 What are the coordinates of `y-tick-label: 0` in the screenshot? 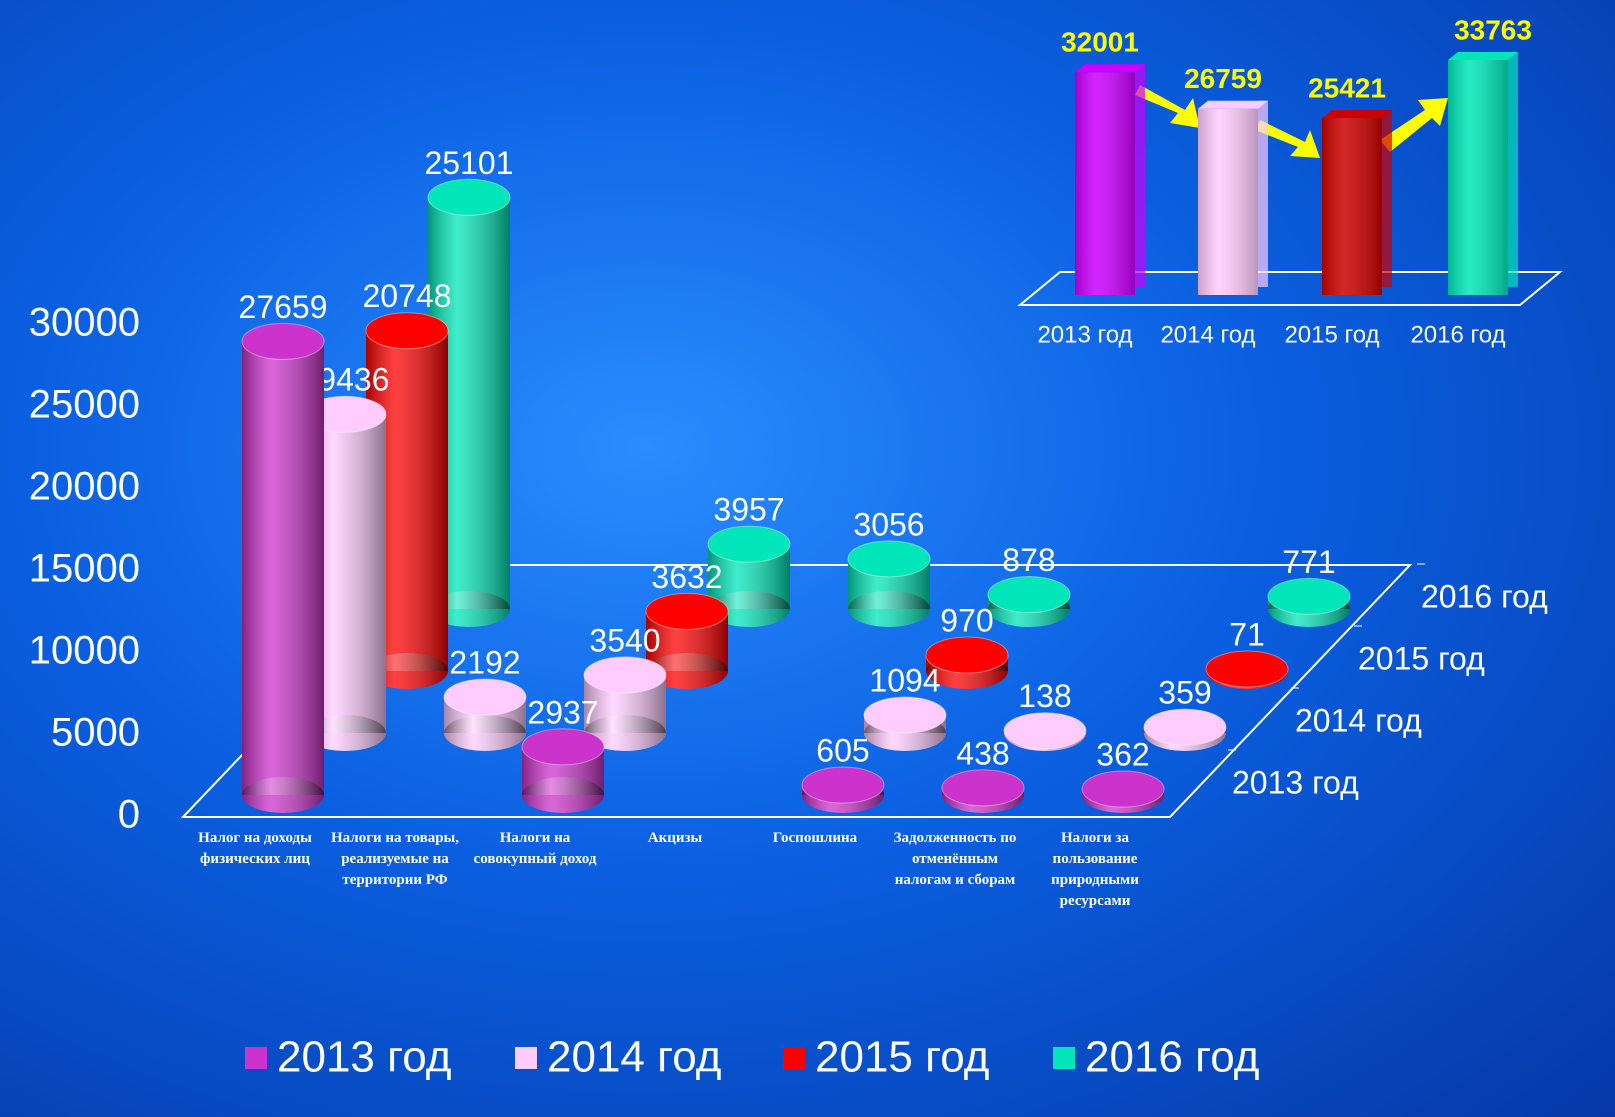 It's located at (129, 815).